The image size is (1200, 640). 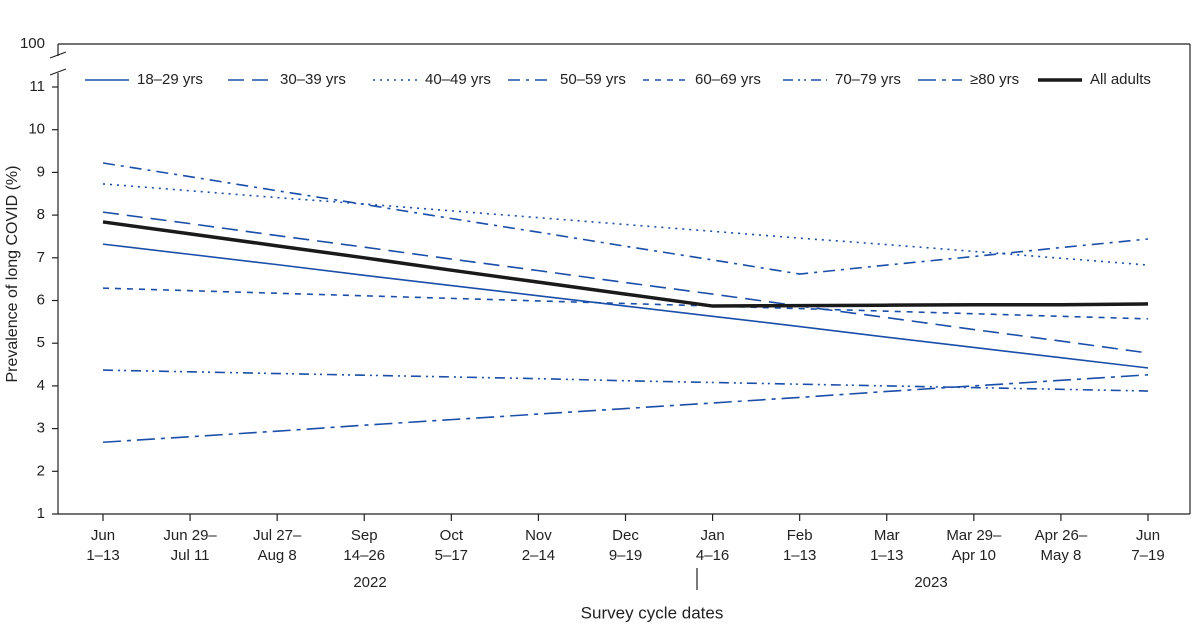 I want to click on x-tick-label: Jul 11, so click(x=190, y=555).